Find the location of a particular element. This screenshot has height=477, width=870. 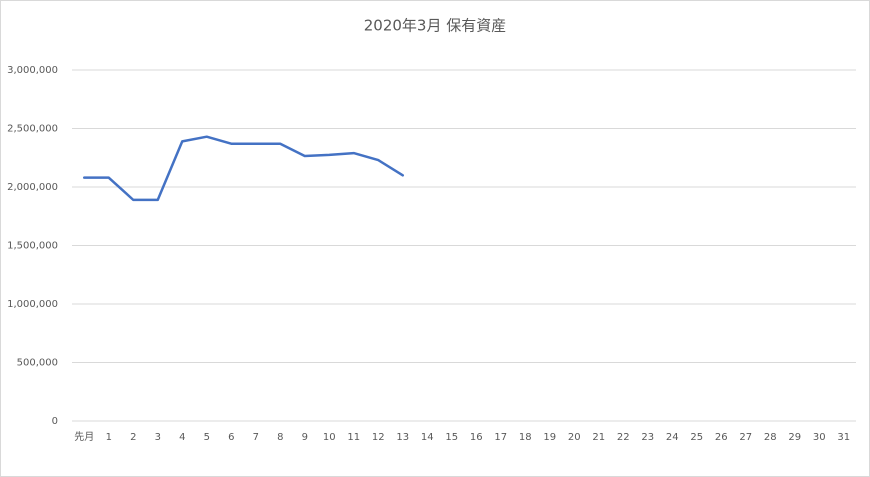

x-tick-label: 17 is located at coordinates (500, 437).